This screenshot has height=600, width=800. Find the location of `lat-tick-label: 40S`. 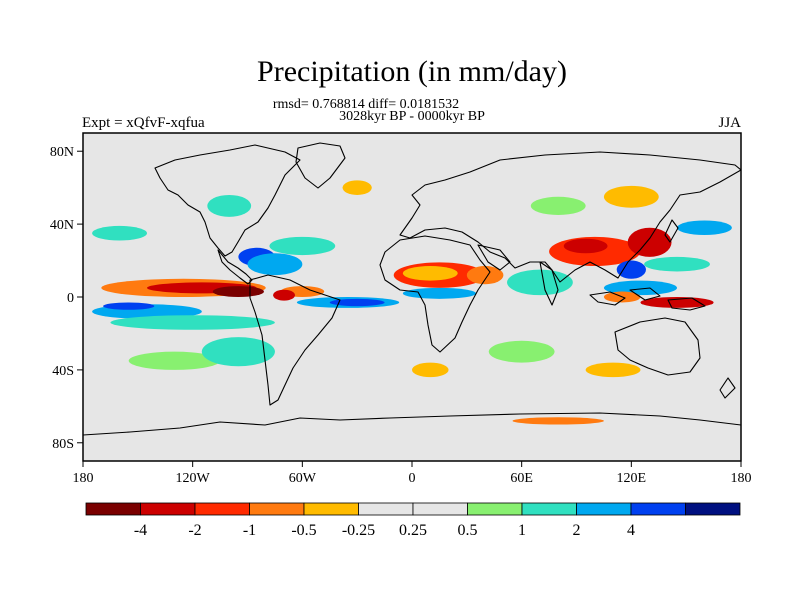

lat-tick-label: 40S is located at coordinates (63, 371).